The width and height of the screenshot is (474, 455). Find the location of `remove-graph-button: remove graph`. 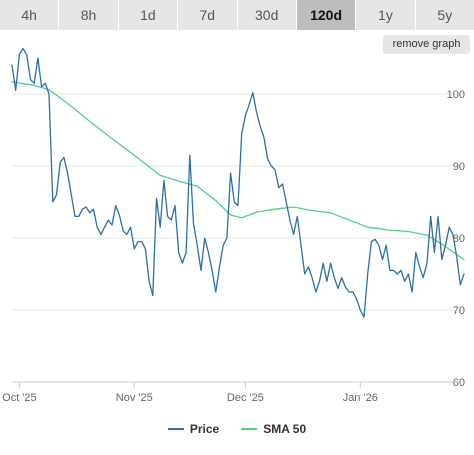

remove-graph-button: remove graph is located at coordinates (426, 44).